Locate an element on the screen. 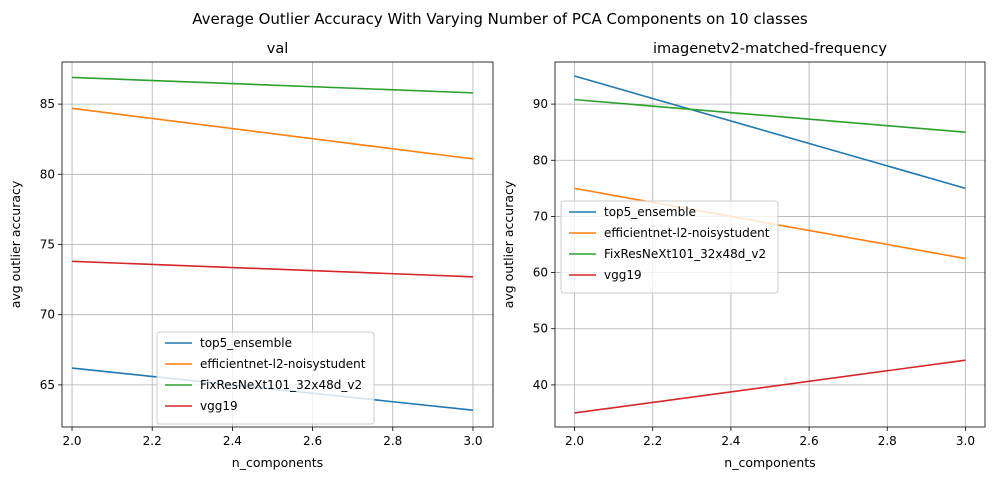 The height and width of the screenshot is (500, 1000). plot-title: imagenetv2-matched-frequency is located at coordinates (770, 49).